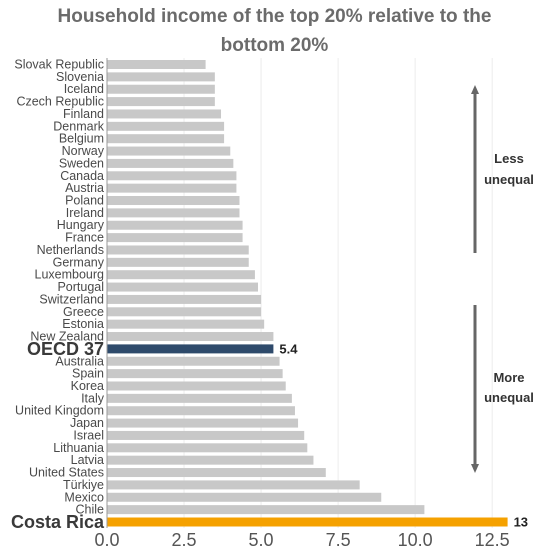 This screenshot has width=549, height=554. Describe the element at coordinates (170, 163) in the screenshot. I see `bar-sweden` at that location.